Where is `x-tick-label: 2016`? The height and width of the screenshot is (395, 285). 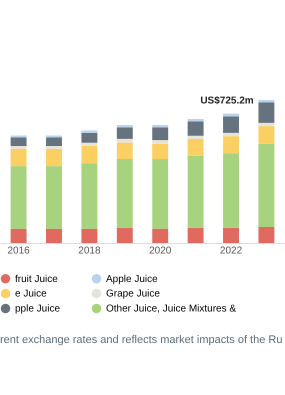 x-tick-label: 2016 is located at coordinates (18, 251).